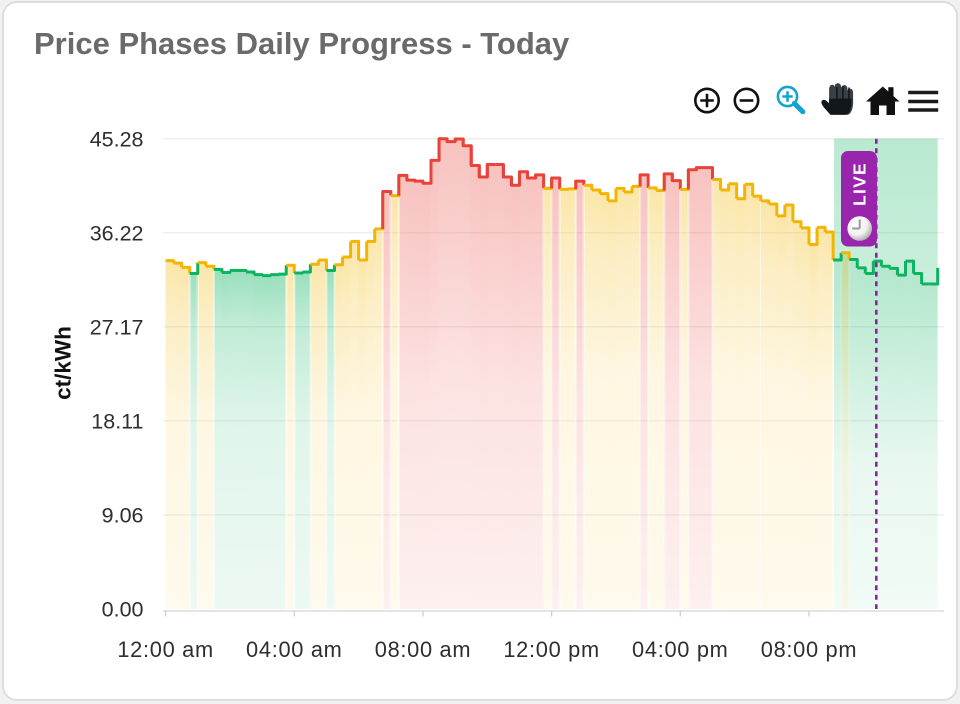 Image resolution: width=960 pixels, height=704 pixels. Describe the element at coordinates (117, 233) in the screenshot. I see `svg-text: 36.22` at that location.